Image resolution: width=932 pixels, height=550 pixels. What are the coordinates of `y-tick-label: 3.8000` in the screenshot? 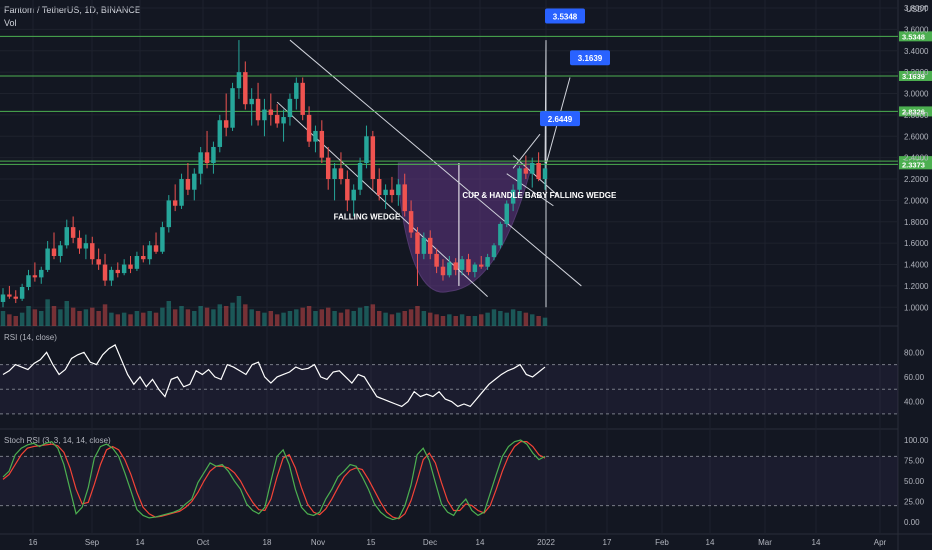 It's located at (916, 8).